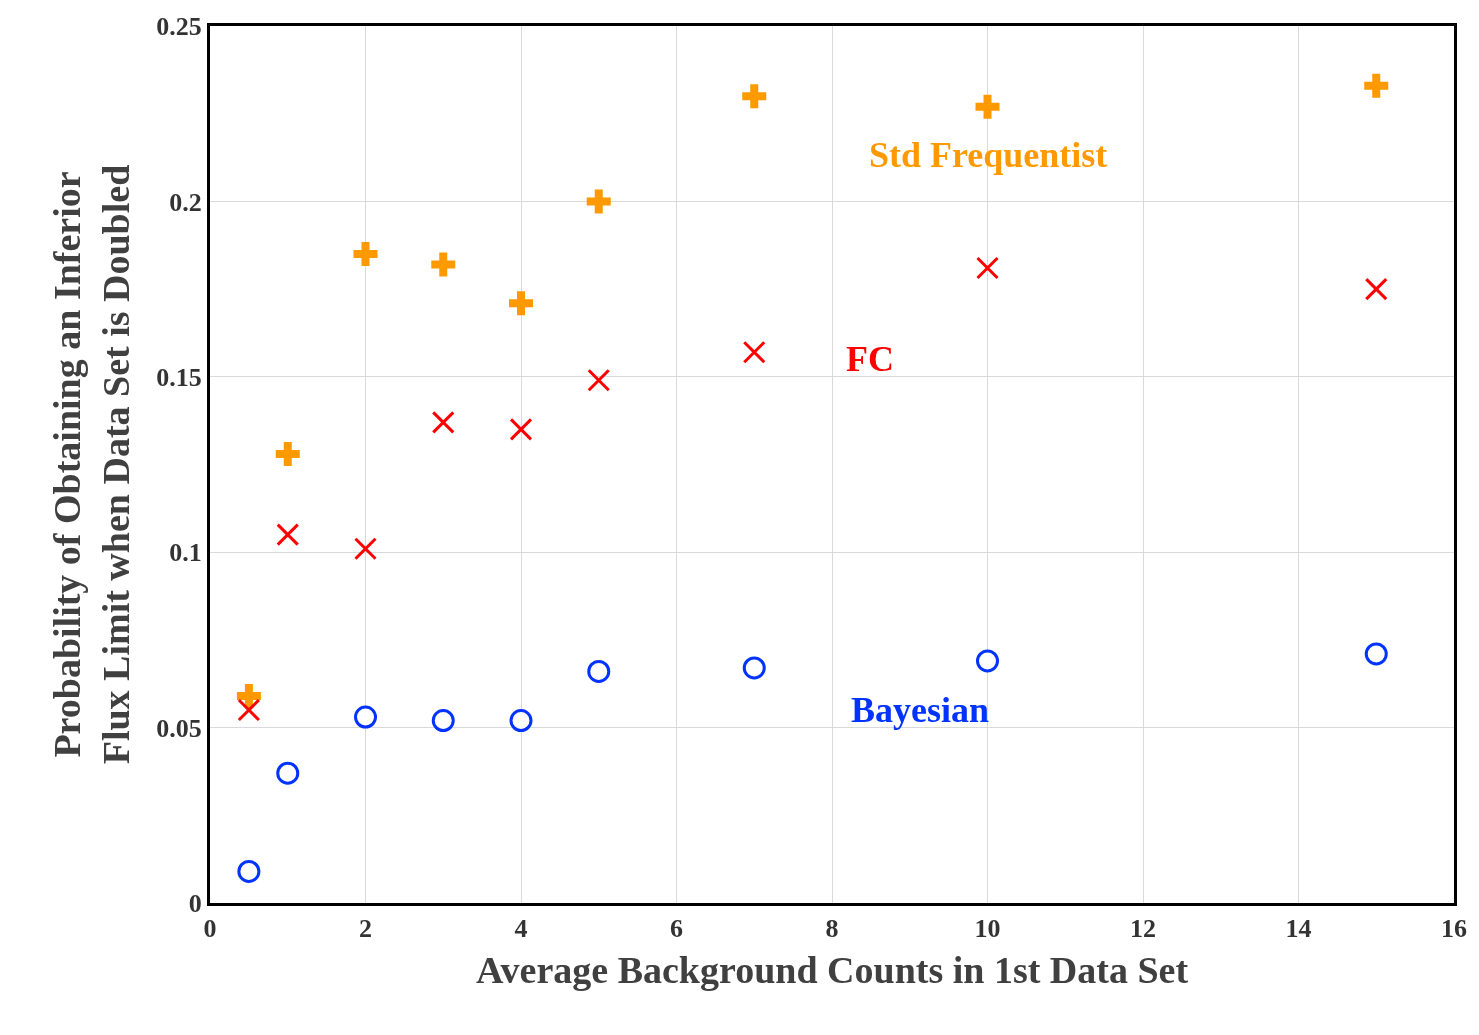 The width and height of the screenshot is (1479, 1035). What do you see at coordinates (920, 710) in the screenshot?
I see `series-label: Bayesian` at bounding box center [920, 710].